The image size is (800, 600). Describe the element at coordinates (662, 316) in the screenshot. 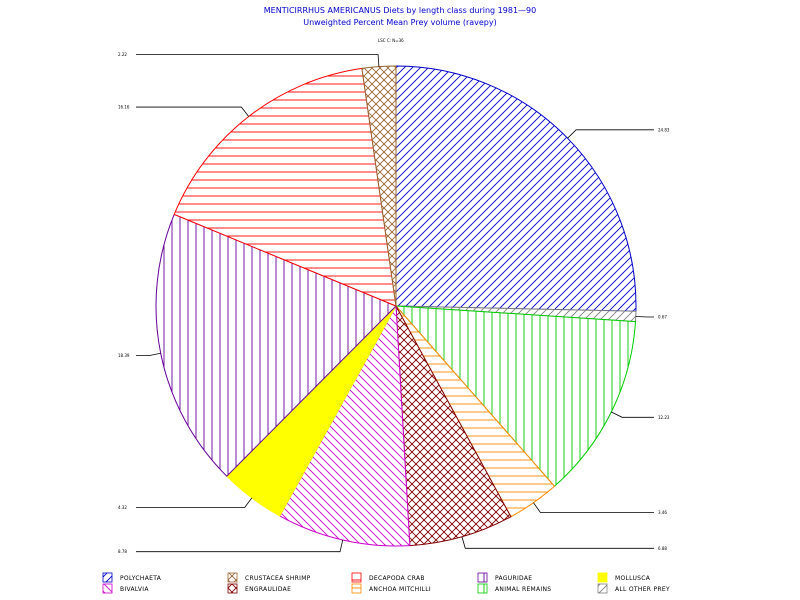

I see `slice-value-label-all-other-prey: 0.67` at that location.